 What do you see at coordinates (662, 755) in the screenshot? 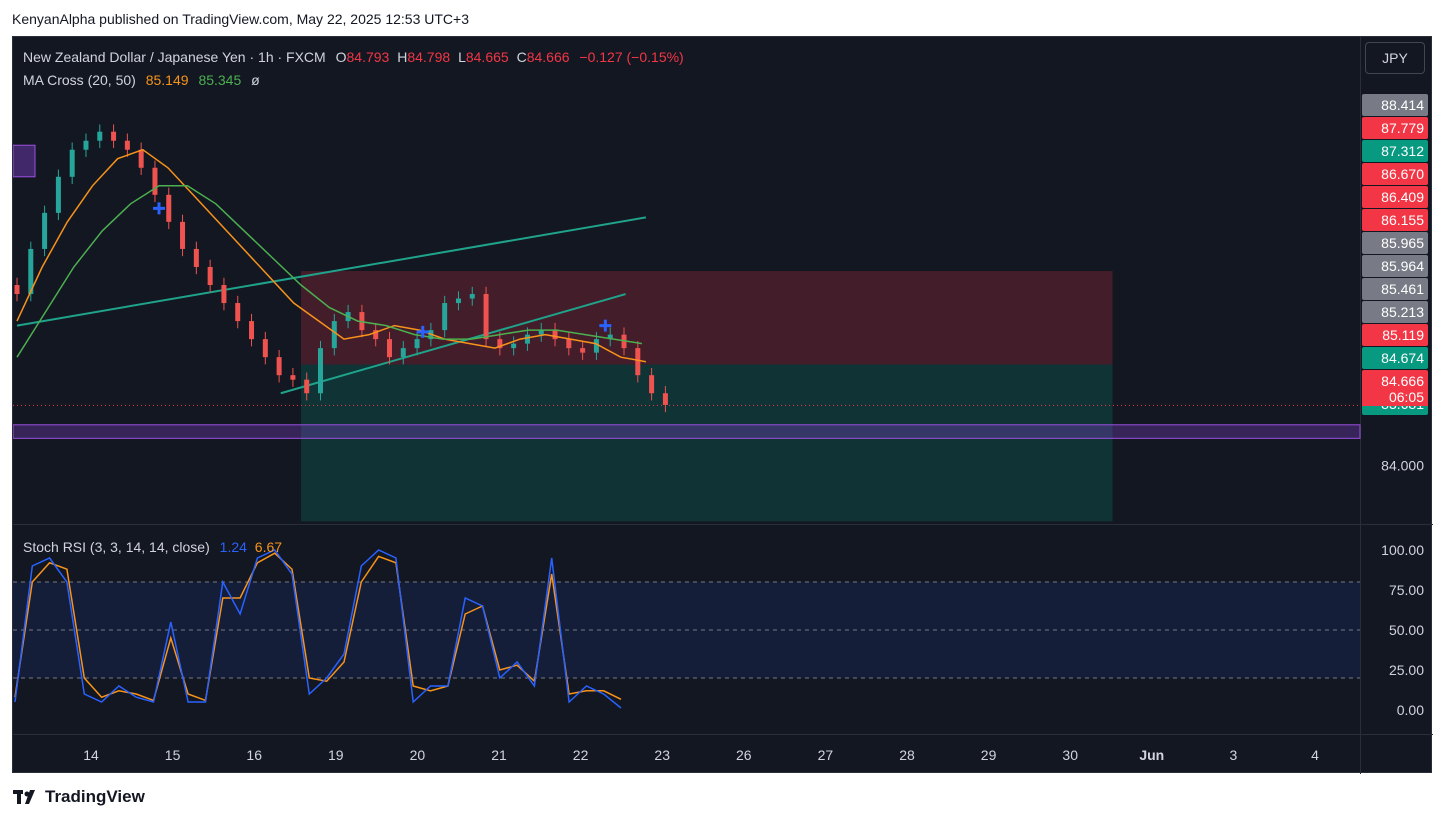
I see `time-axis-label: 23` at bounding box center [662, 755].